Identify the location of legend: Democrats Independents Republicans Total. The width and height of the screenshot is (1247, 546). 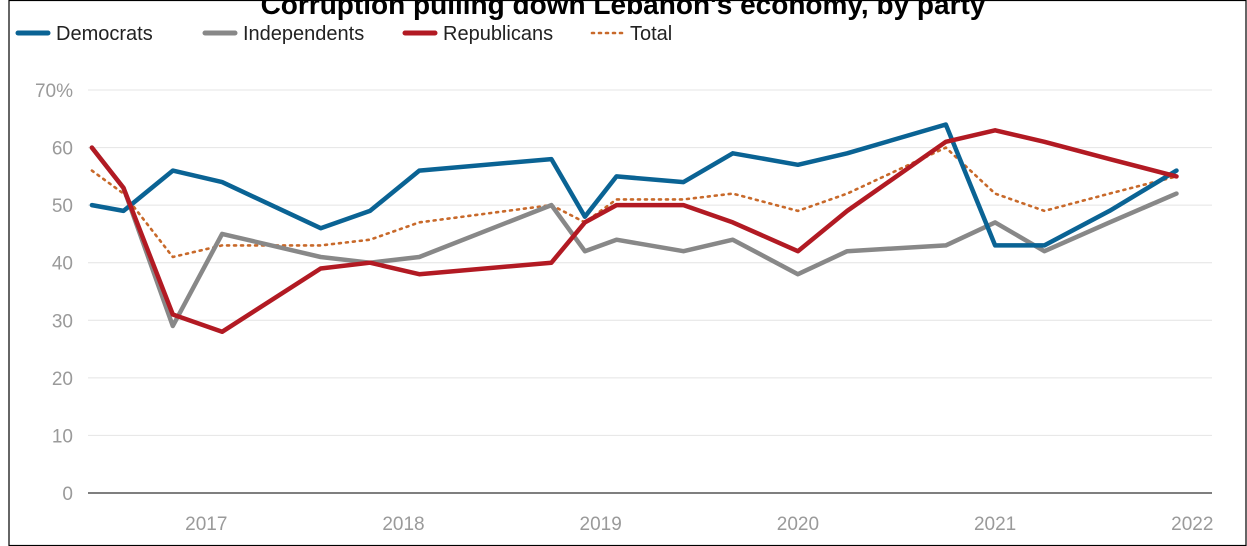
(343, 34).